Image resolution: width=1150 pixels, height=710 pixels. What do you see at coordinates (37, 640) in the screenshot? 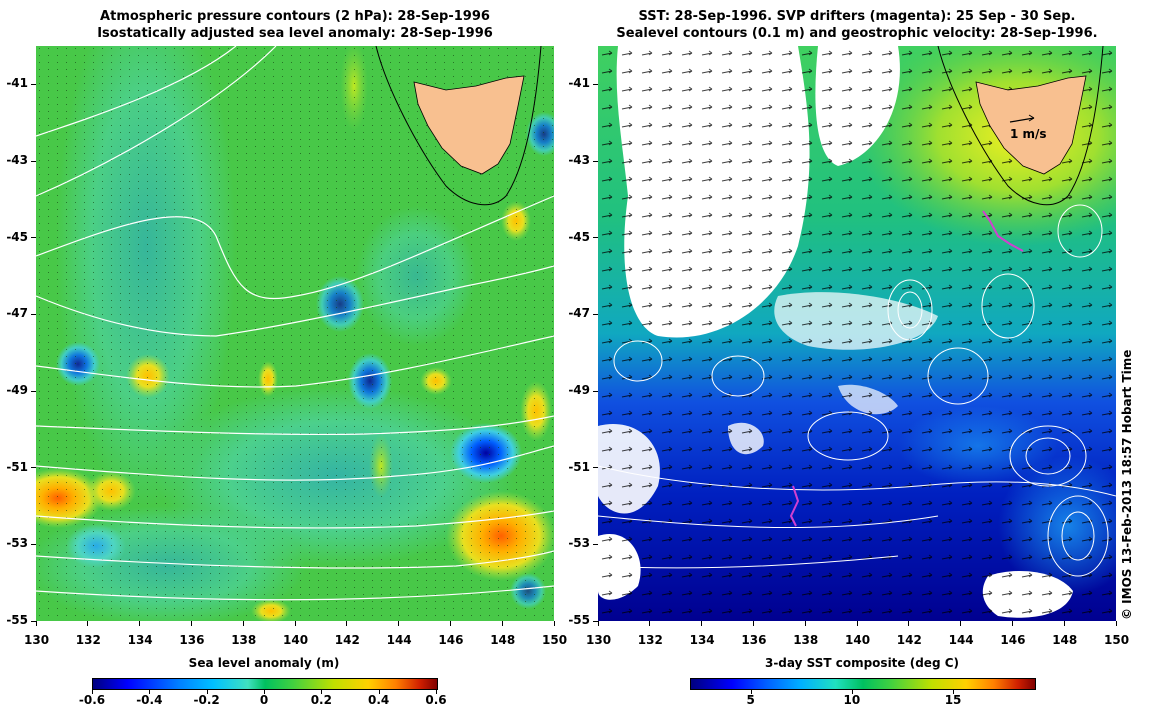
I see `left-x-tick-label: 130` at bounding box center [37, 640].